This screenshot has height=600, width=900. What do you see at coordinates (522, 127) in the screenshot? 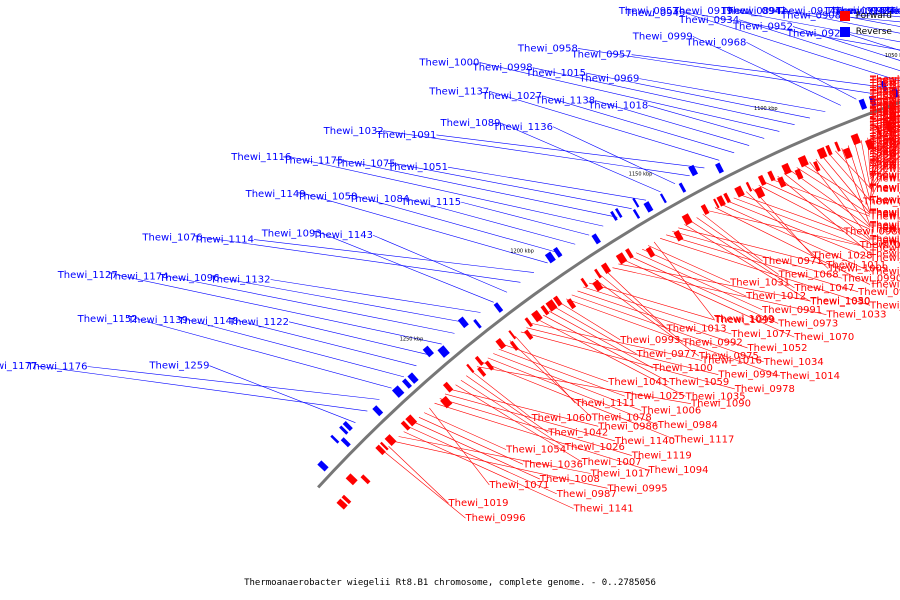
I see `gene-label: Thewi_1136` at bounding box center [522, 127].